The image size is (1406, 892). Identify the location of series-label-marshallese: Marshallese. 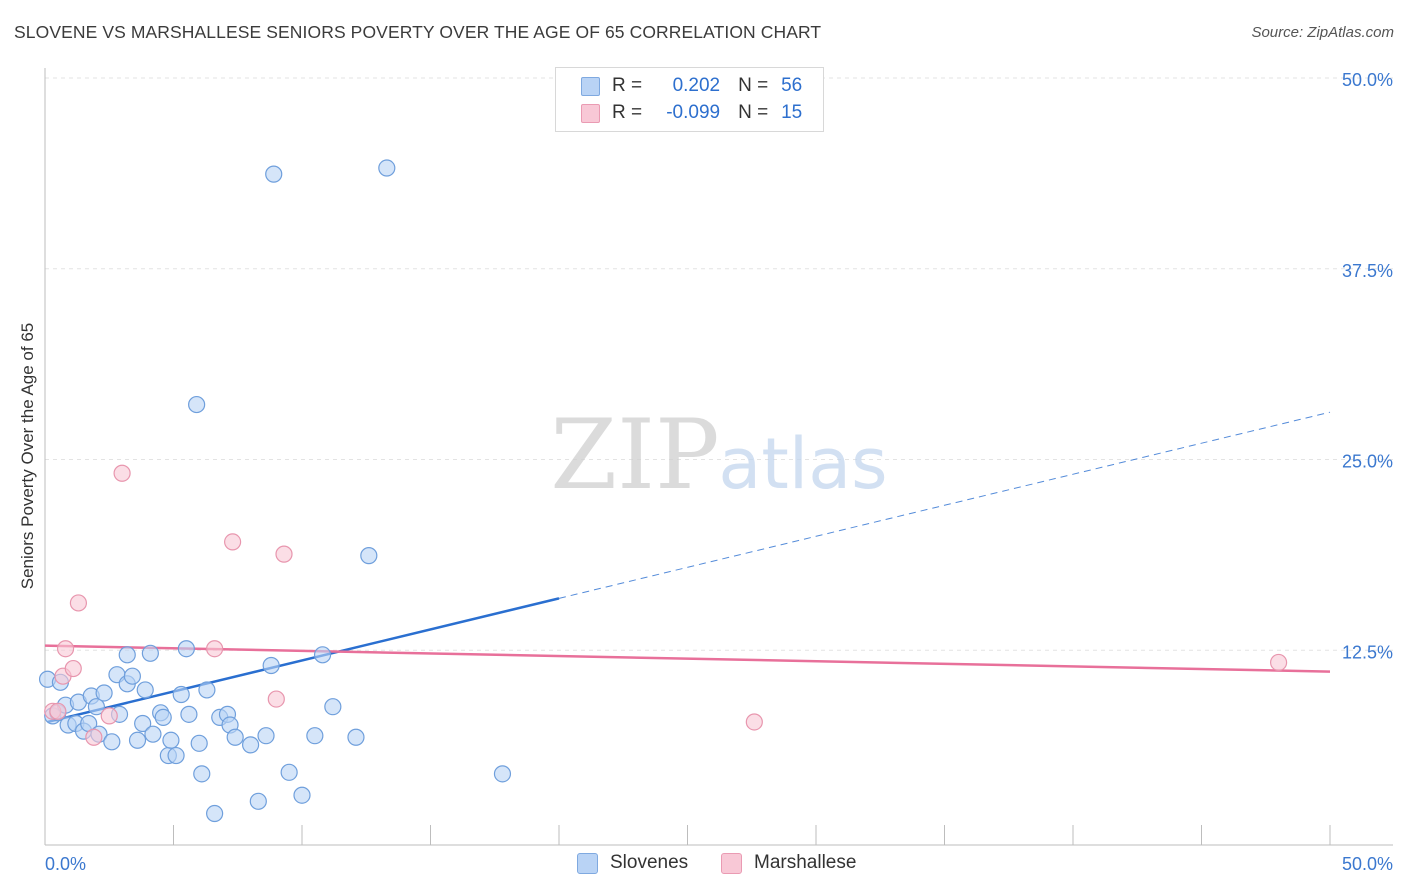
(805, 862).